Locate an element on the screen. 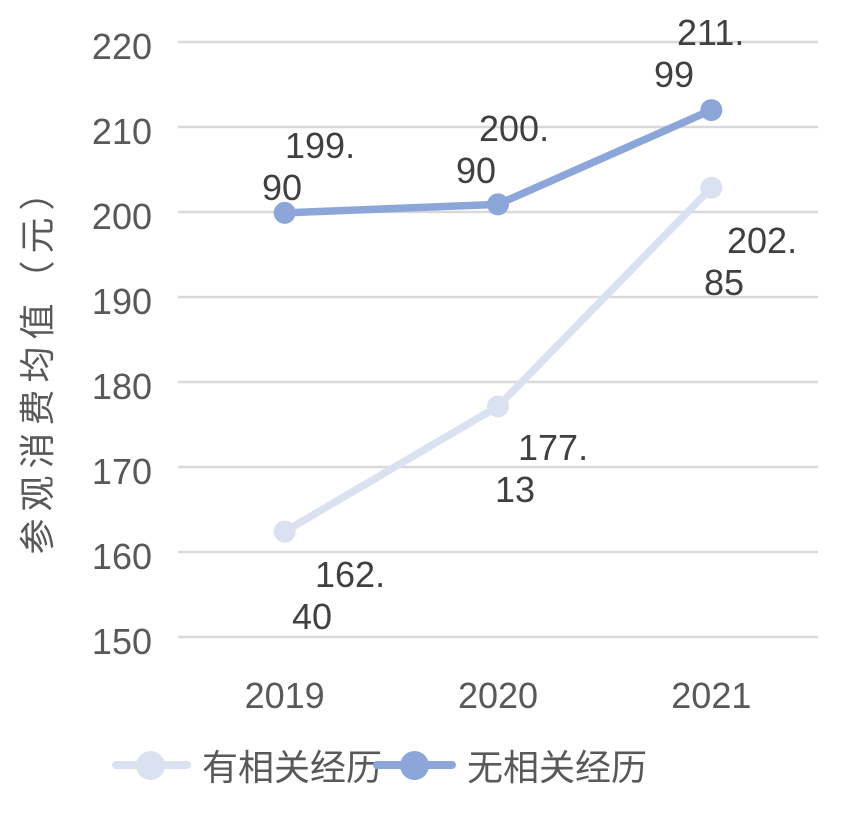  data-label-line2: 40 is located at coordinates (312, 616).